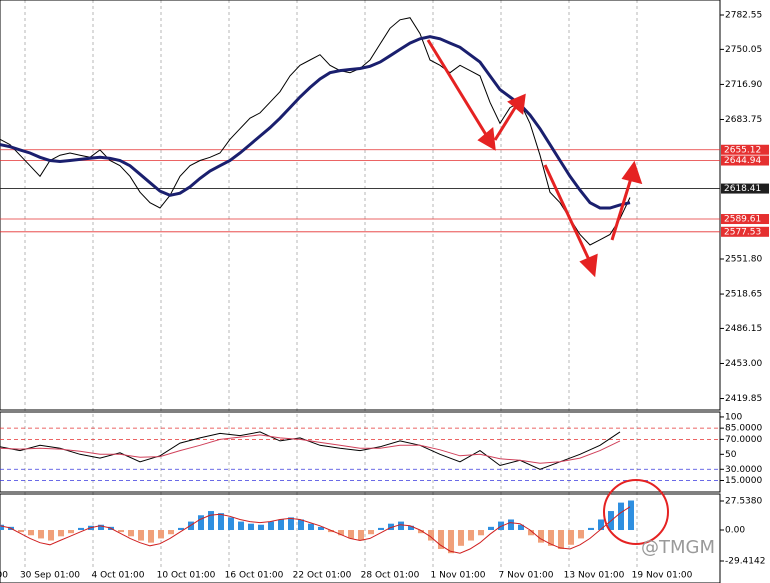 This screenshot has width=770, height=583. Describe the element at coordinates (743, 85) in the screenshot. I see `y-tick-label: 2716.90` at that location.